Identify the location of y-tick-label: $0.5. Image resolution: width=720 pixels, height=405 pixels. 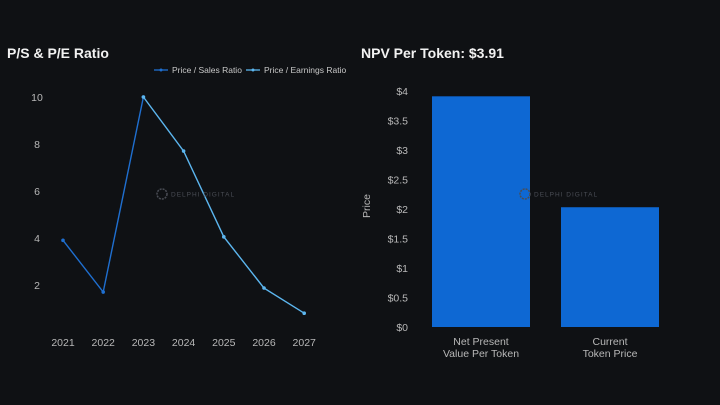
(398, 299).